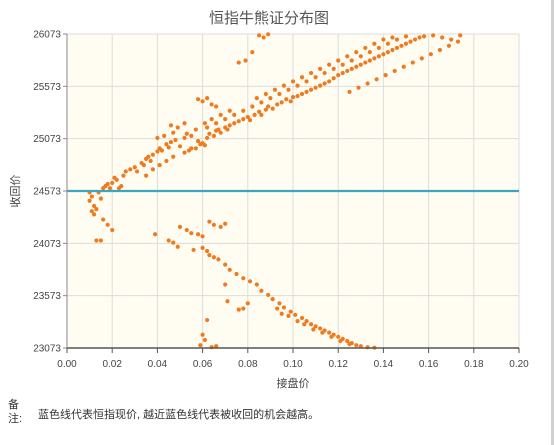 The image size is (554, 445). What do you see at coordinates (47, 192) in the screenshot?
I see `y-tick-label: 24573` at bounding box center [47, 192].